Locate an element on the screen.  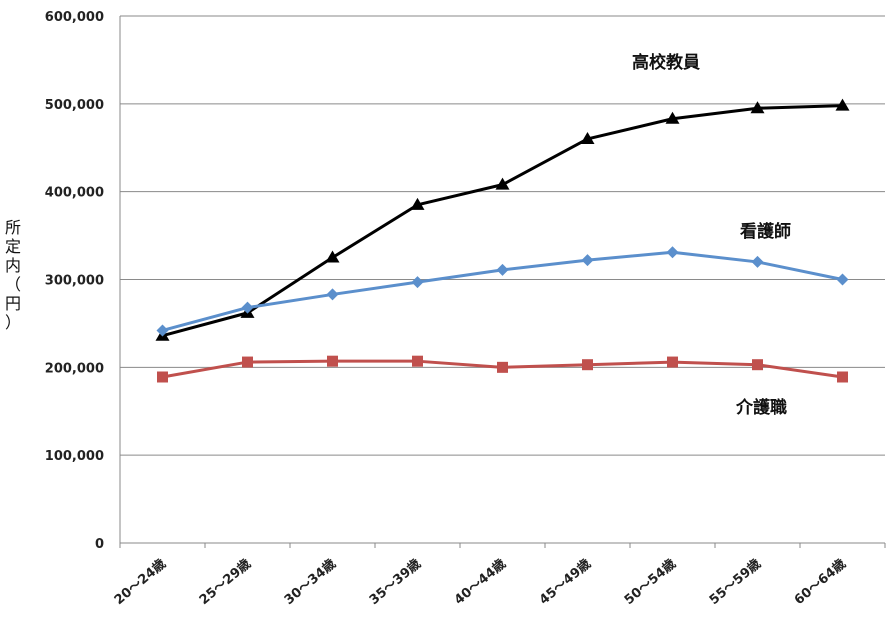
y-tick-label: 400,000 is located at coordinates (74, 193).